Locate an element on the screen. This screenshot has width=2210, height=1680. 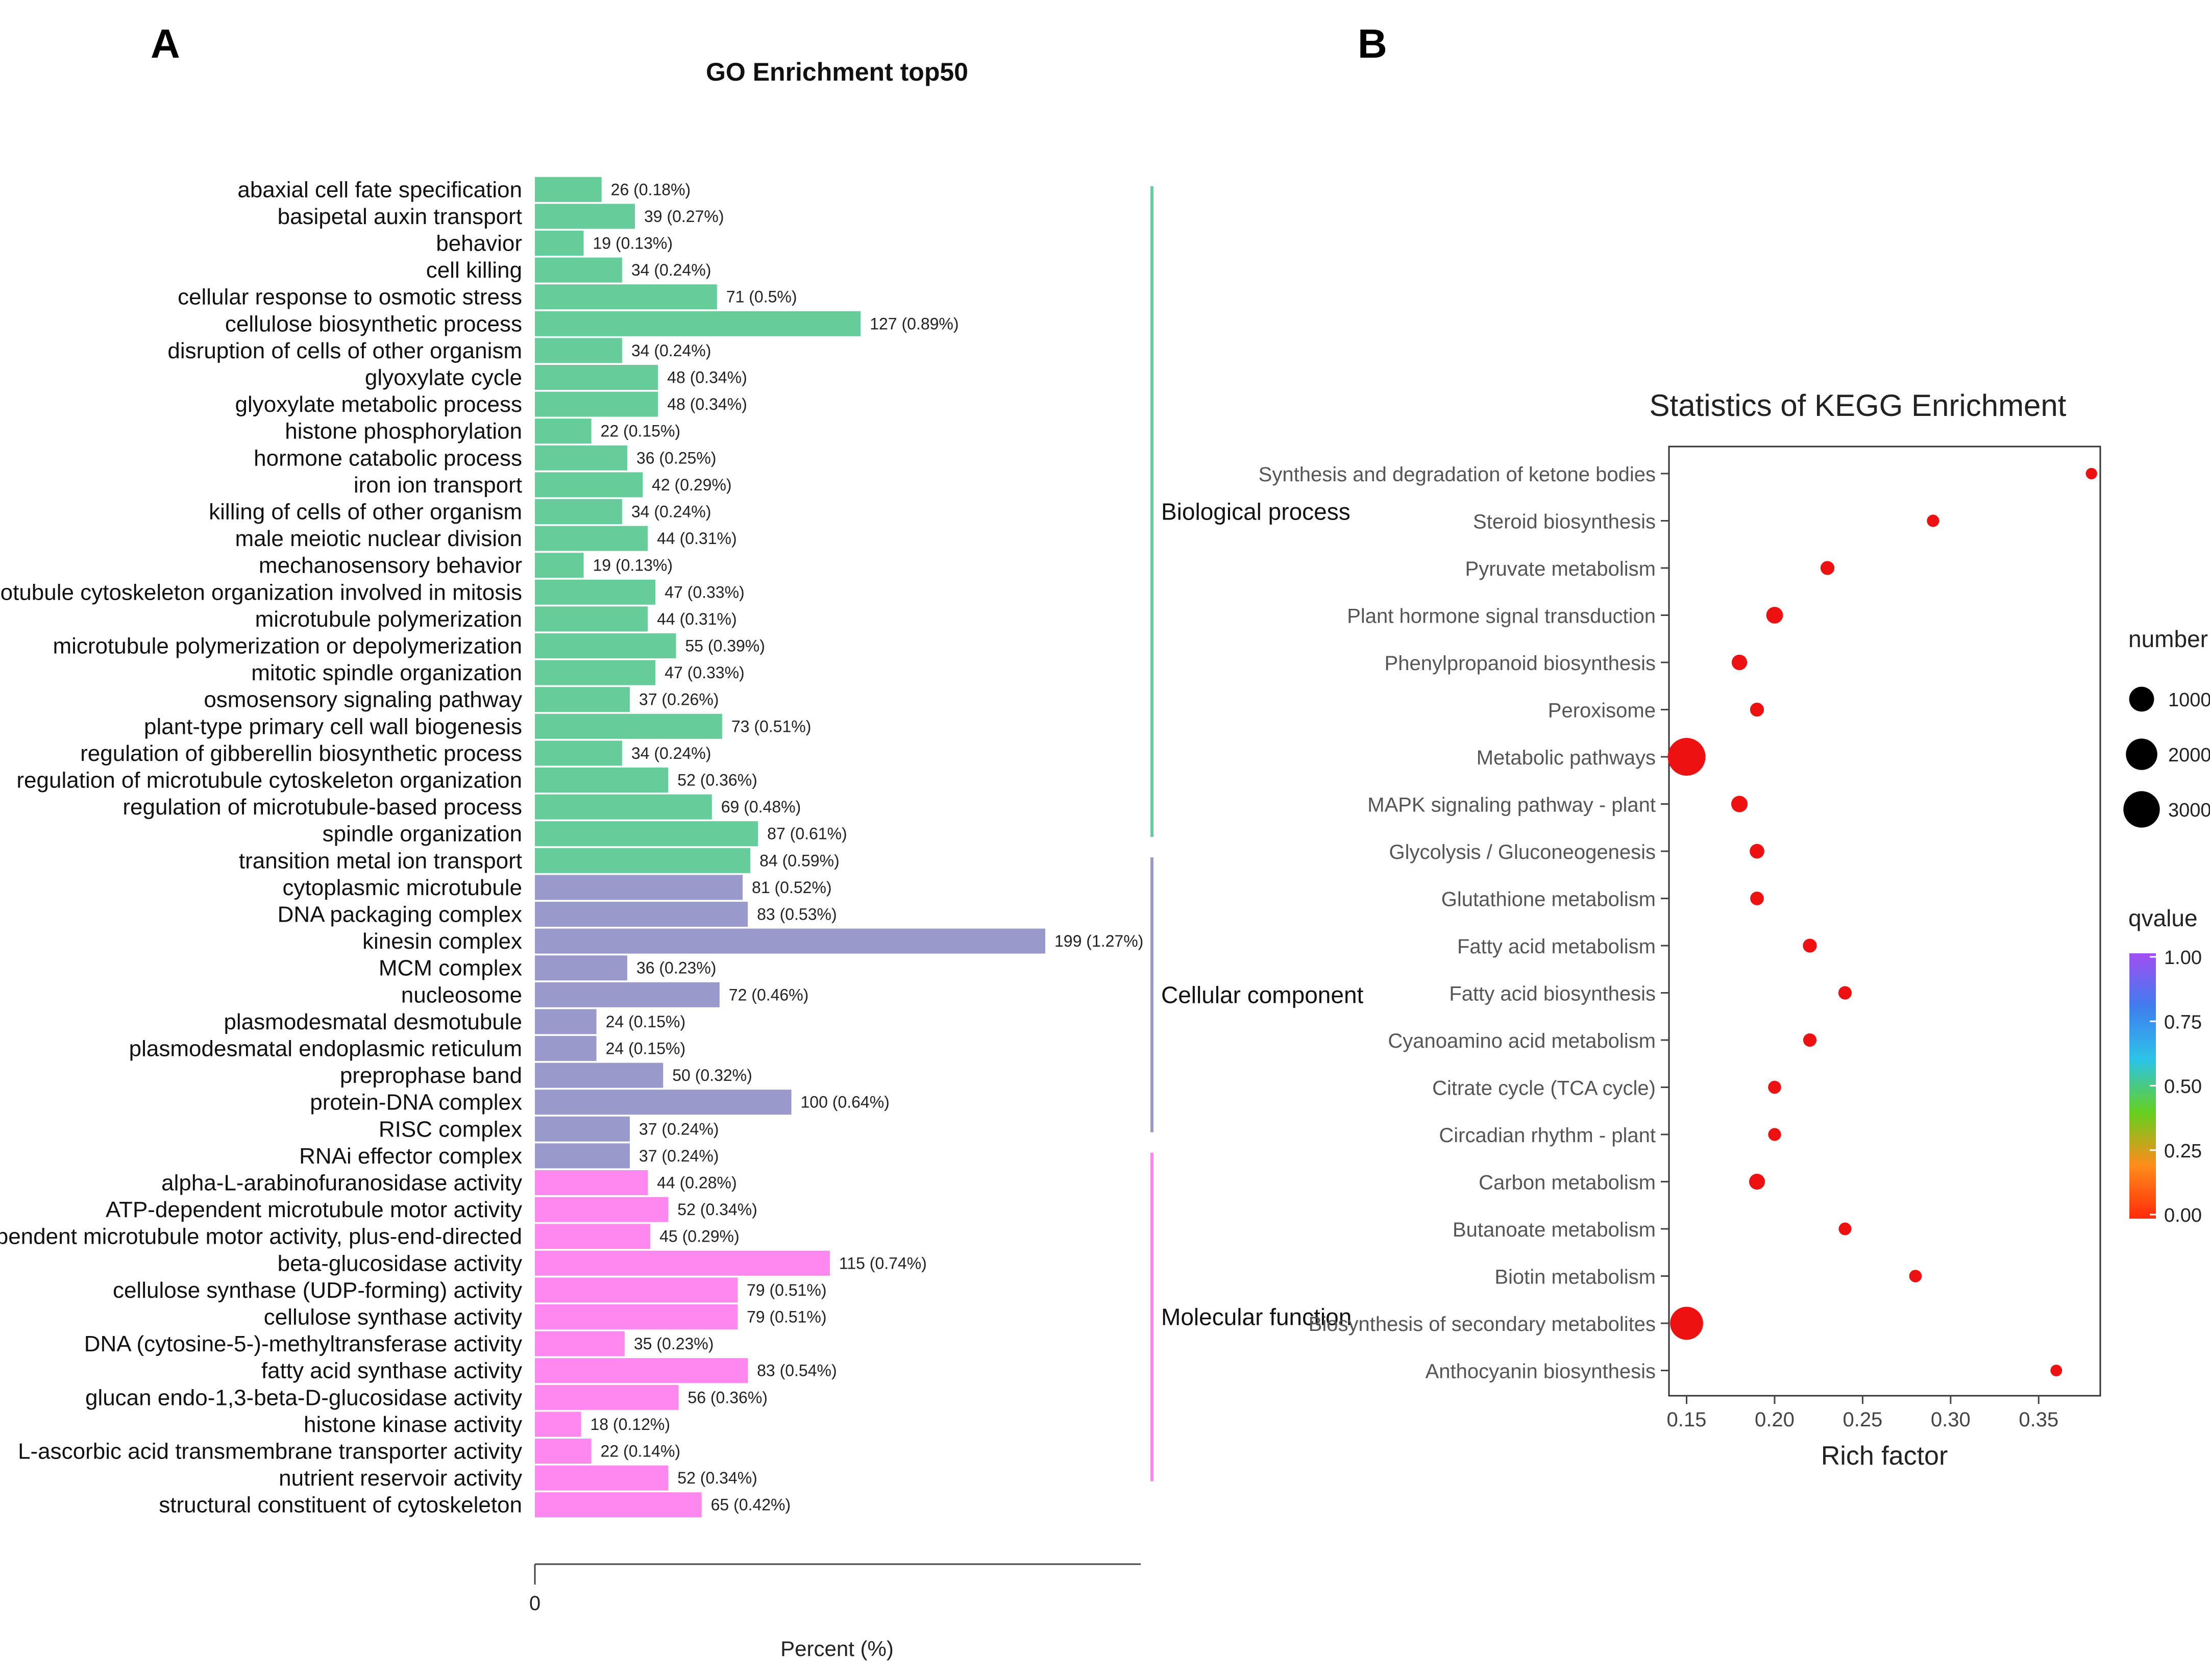
kegg-category-label: Glycolysis / Gluconeogenesis is located at coordinates (1522, 852).